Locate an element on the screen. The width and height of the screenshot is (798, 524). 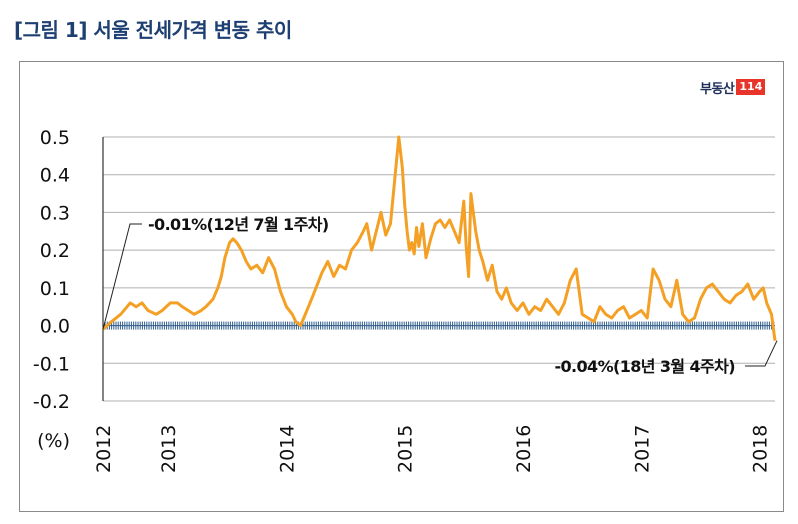
y-tick-labels: 0.5 0.4 0.3 0.2 0.1 0.0 -0.1 -0.2 is located at coordinates (51, 270).